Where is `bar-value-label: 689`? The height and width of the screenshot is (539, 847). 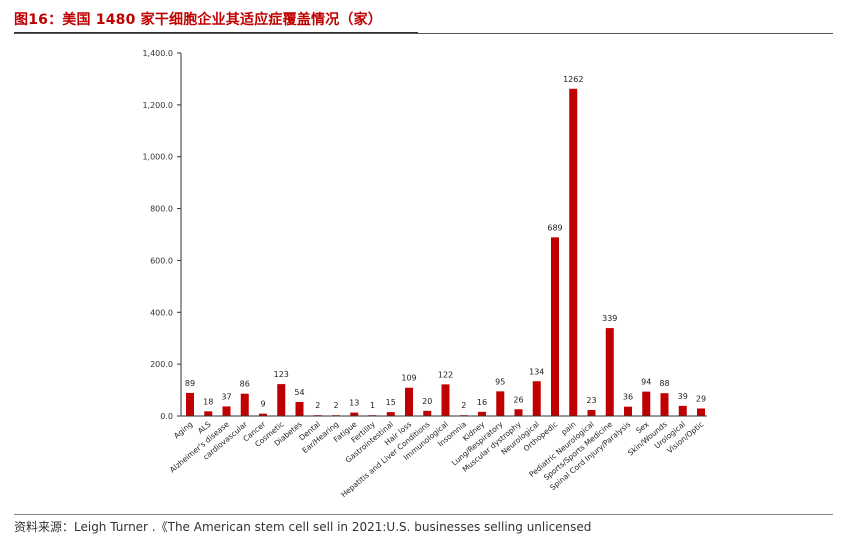
bar-value-label: 689 is located at coordinates (554, 227).